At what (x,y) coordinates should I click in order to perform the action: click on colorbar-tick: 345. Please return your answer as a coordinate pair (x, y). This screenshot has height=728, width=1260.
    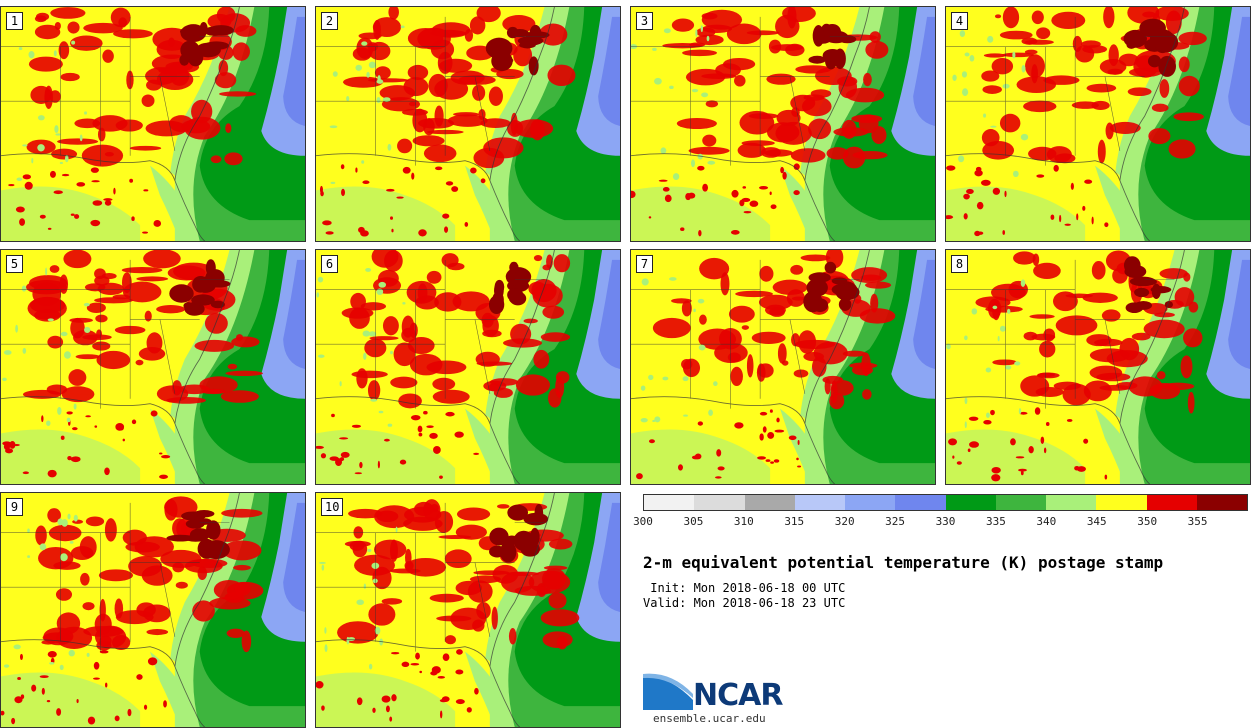
    Looking at the image, I should click on (1096, 521).